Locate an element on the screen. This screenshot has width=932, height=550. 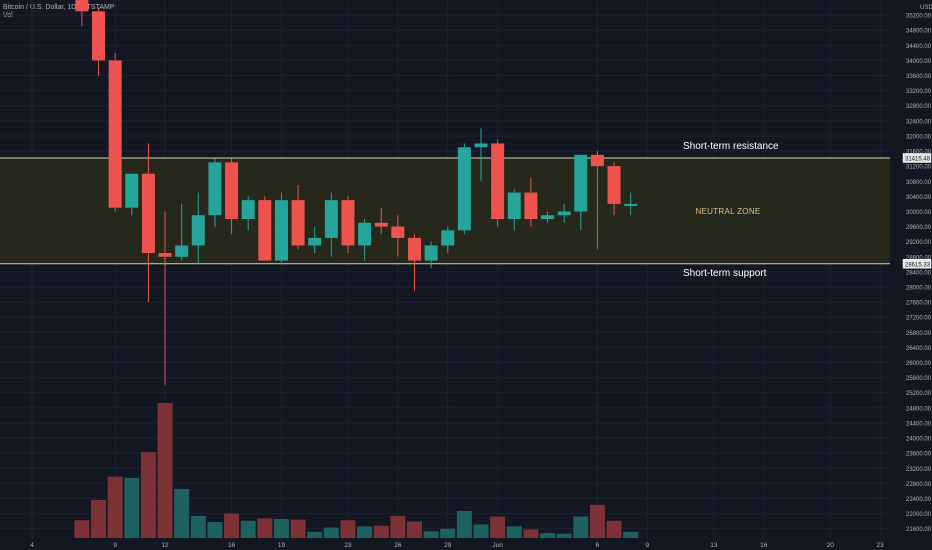
price-tick-label: 34800.00 is located at coordinates (919, 32).